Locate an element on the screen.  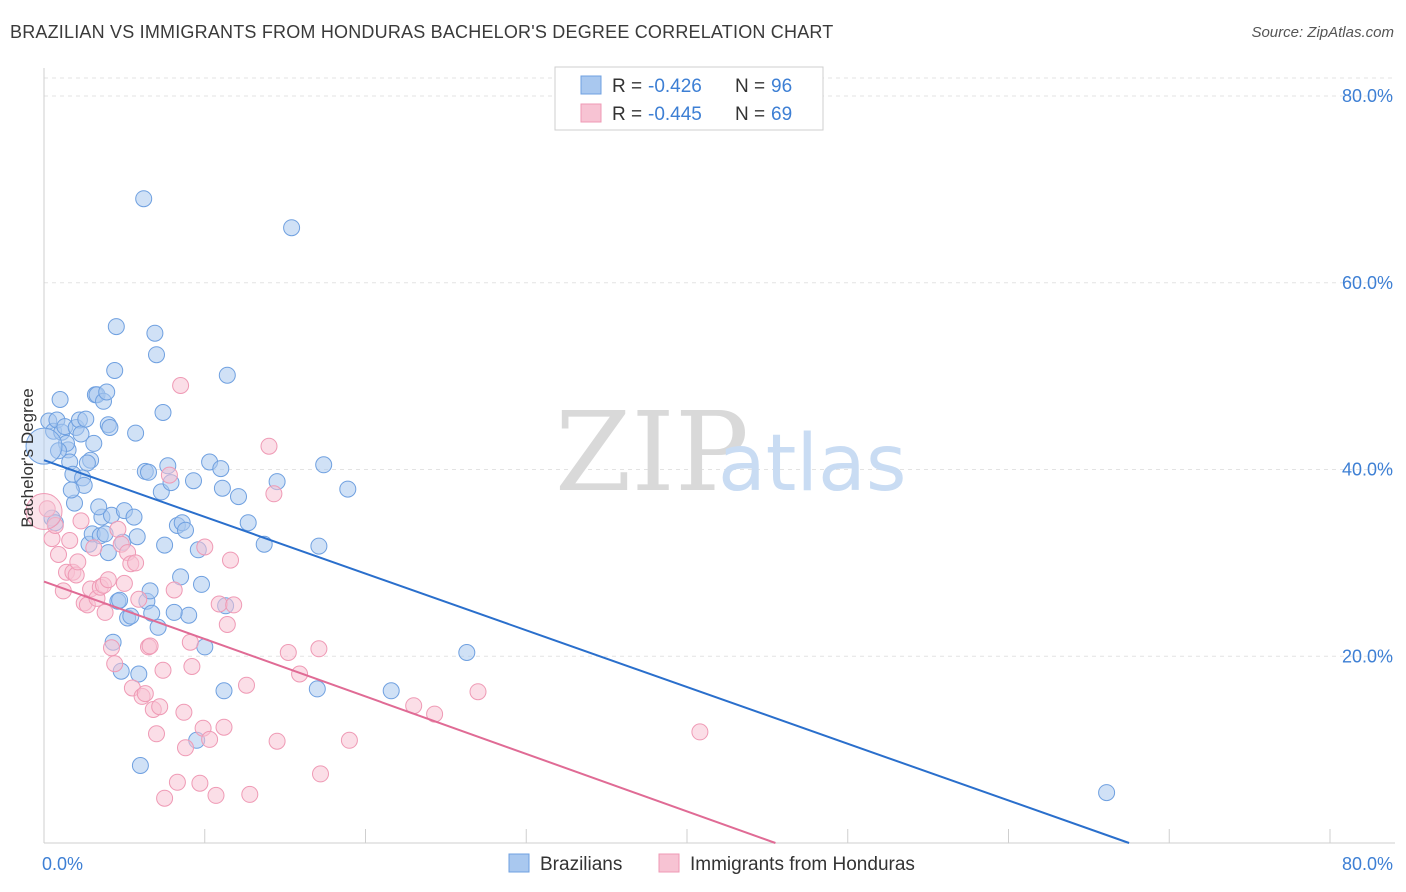
bottom-legend-swatch-brazilians is located at coordinates (519, 863).